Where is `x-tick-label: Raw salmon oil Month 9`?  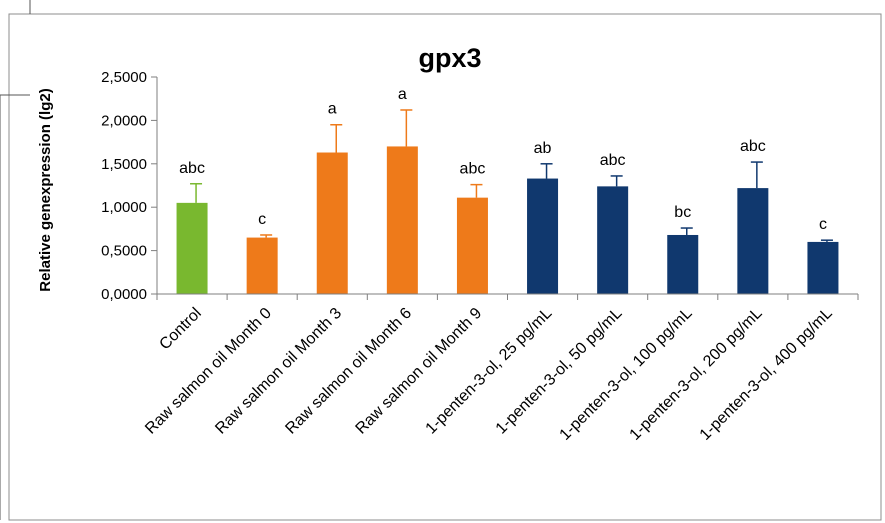 x-tick-label: Raw salmon oil Month 9 is located at coordinates (419, 371).